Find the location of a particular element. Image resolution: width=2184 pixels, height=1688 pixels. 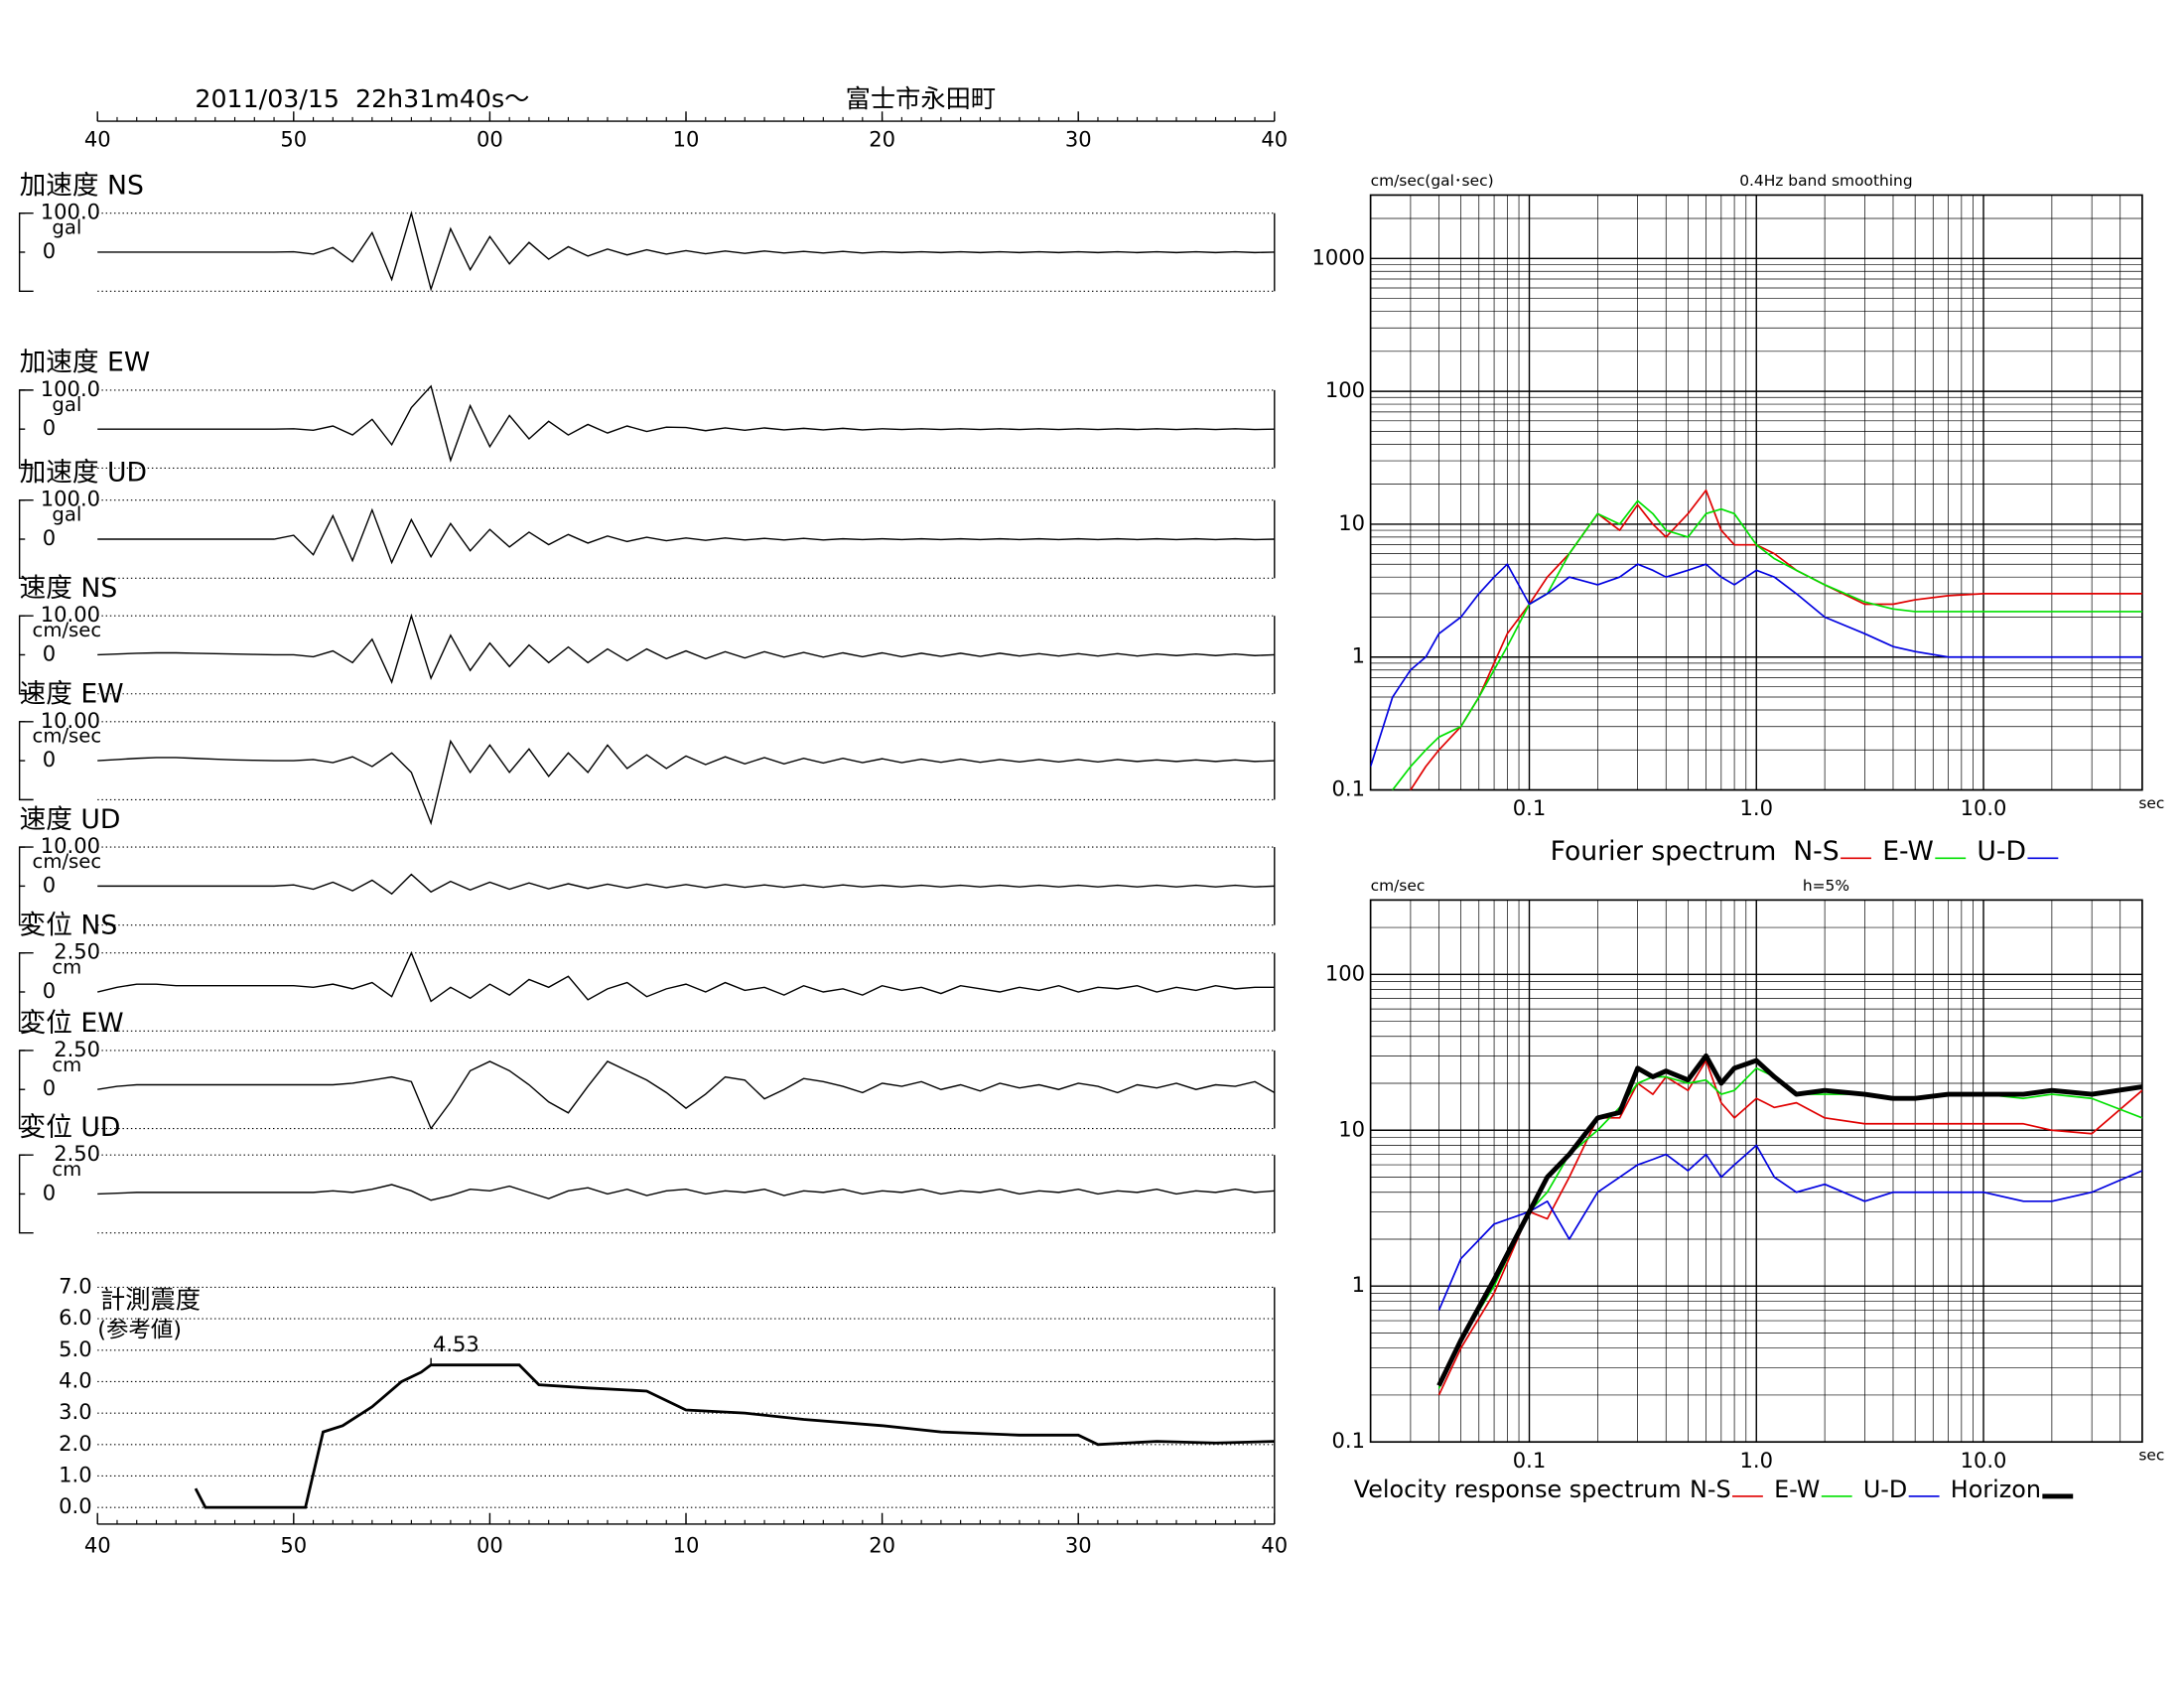

trace-name: 変位 NS is located at coordinates (69, 926).